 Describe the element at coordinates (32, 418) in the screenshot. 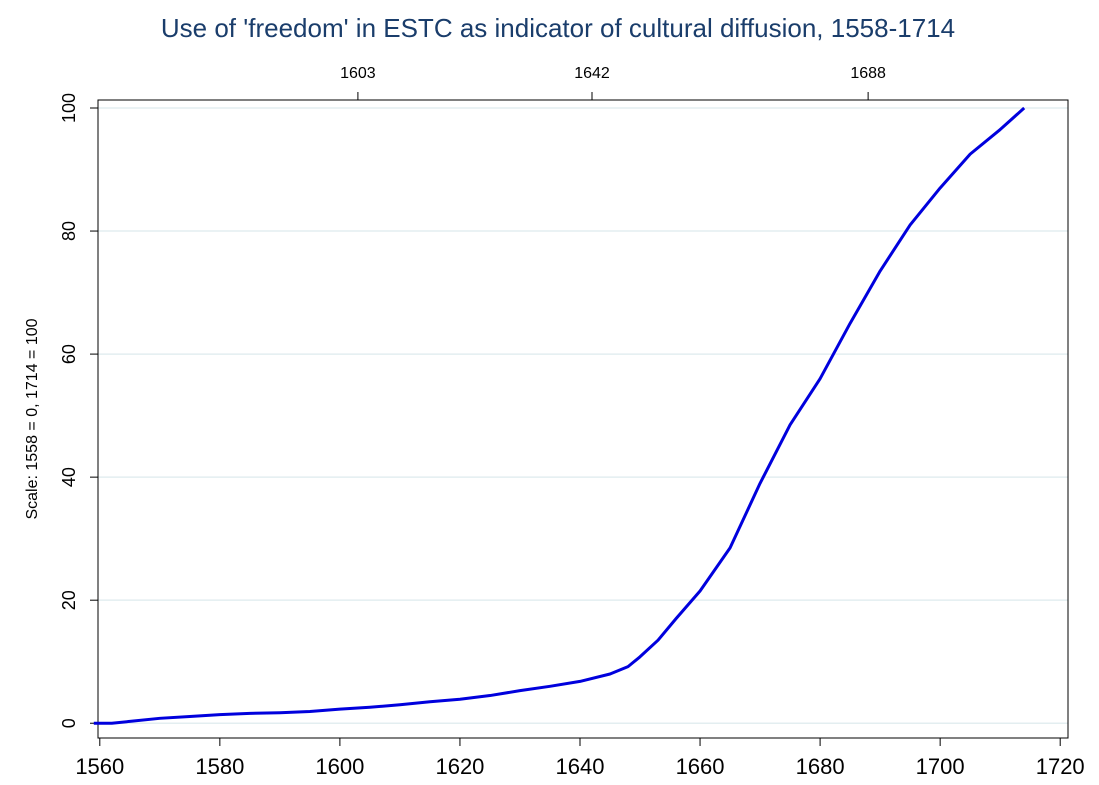

I see `y-axis-label: Scale: 1558 = 0, 1714 = 100` at that location.